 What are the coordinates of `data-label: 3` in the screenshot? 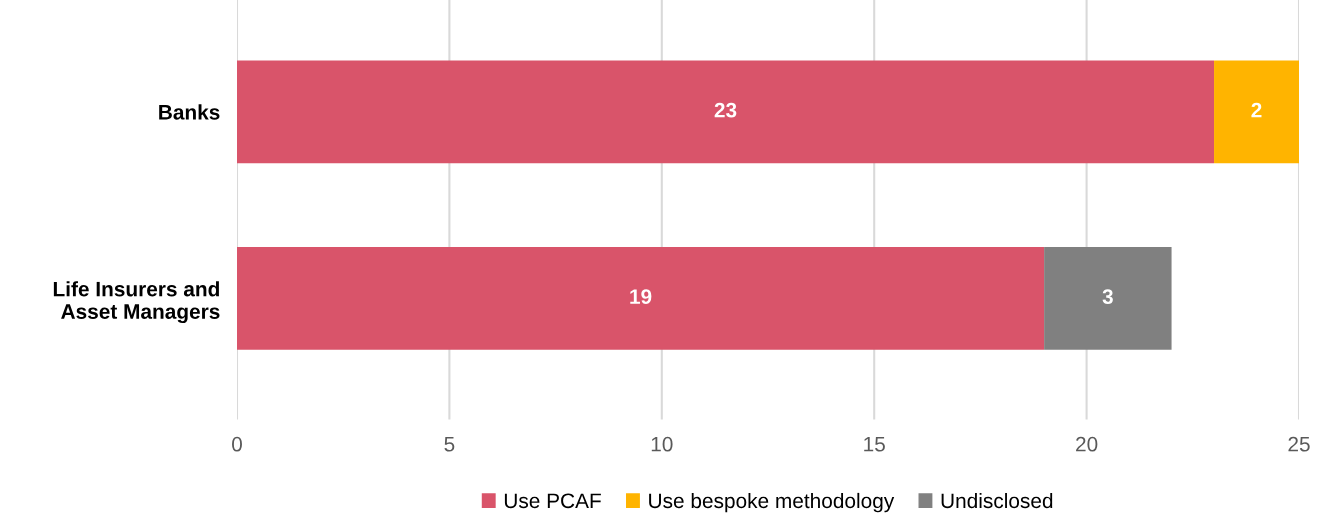 It's located at (1107, 296).